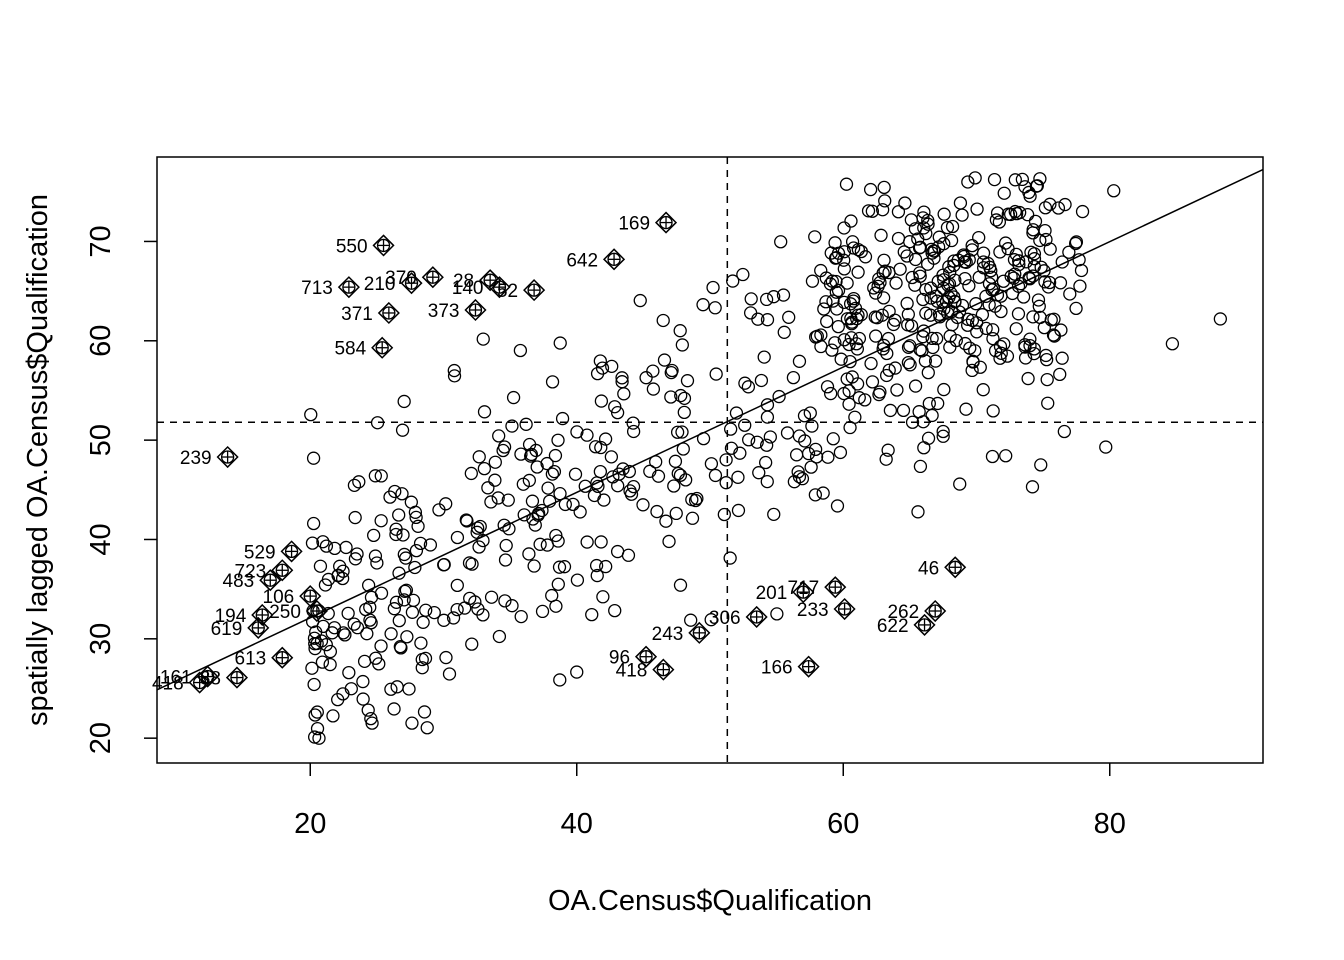  I want to click on y-tick-label: 20, so click(101, 738).